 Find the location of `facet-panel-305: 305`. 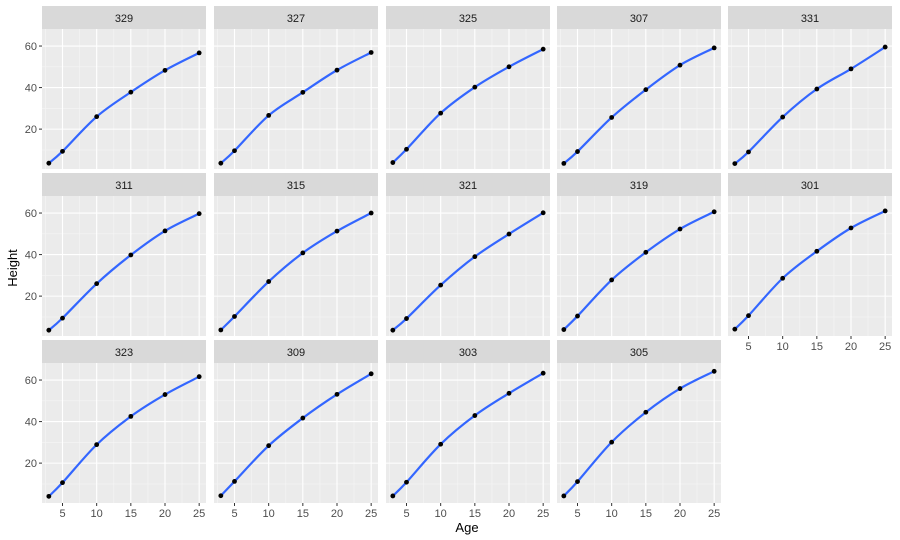

facet-panel-305: 305 is located at coordinates (639, 421).